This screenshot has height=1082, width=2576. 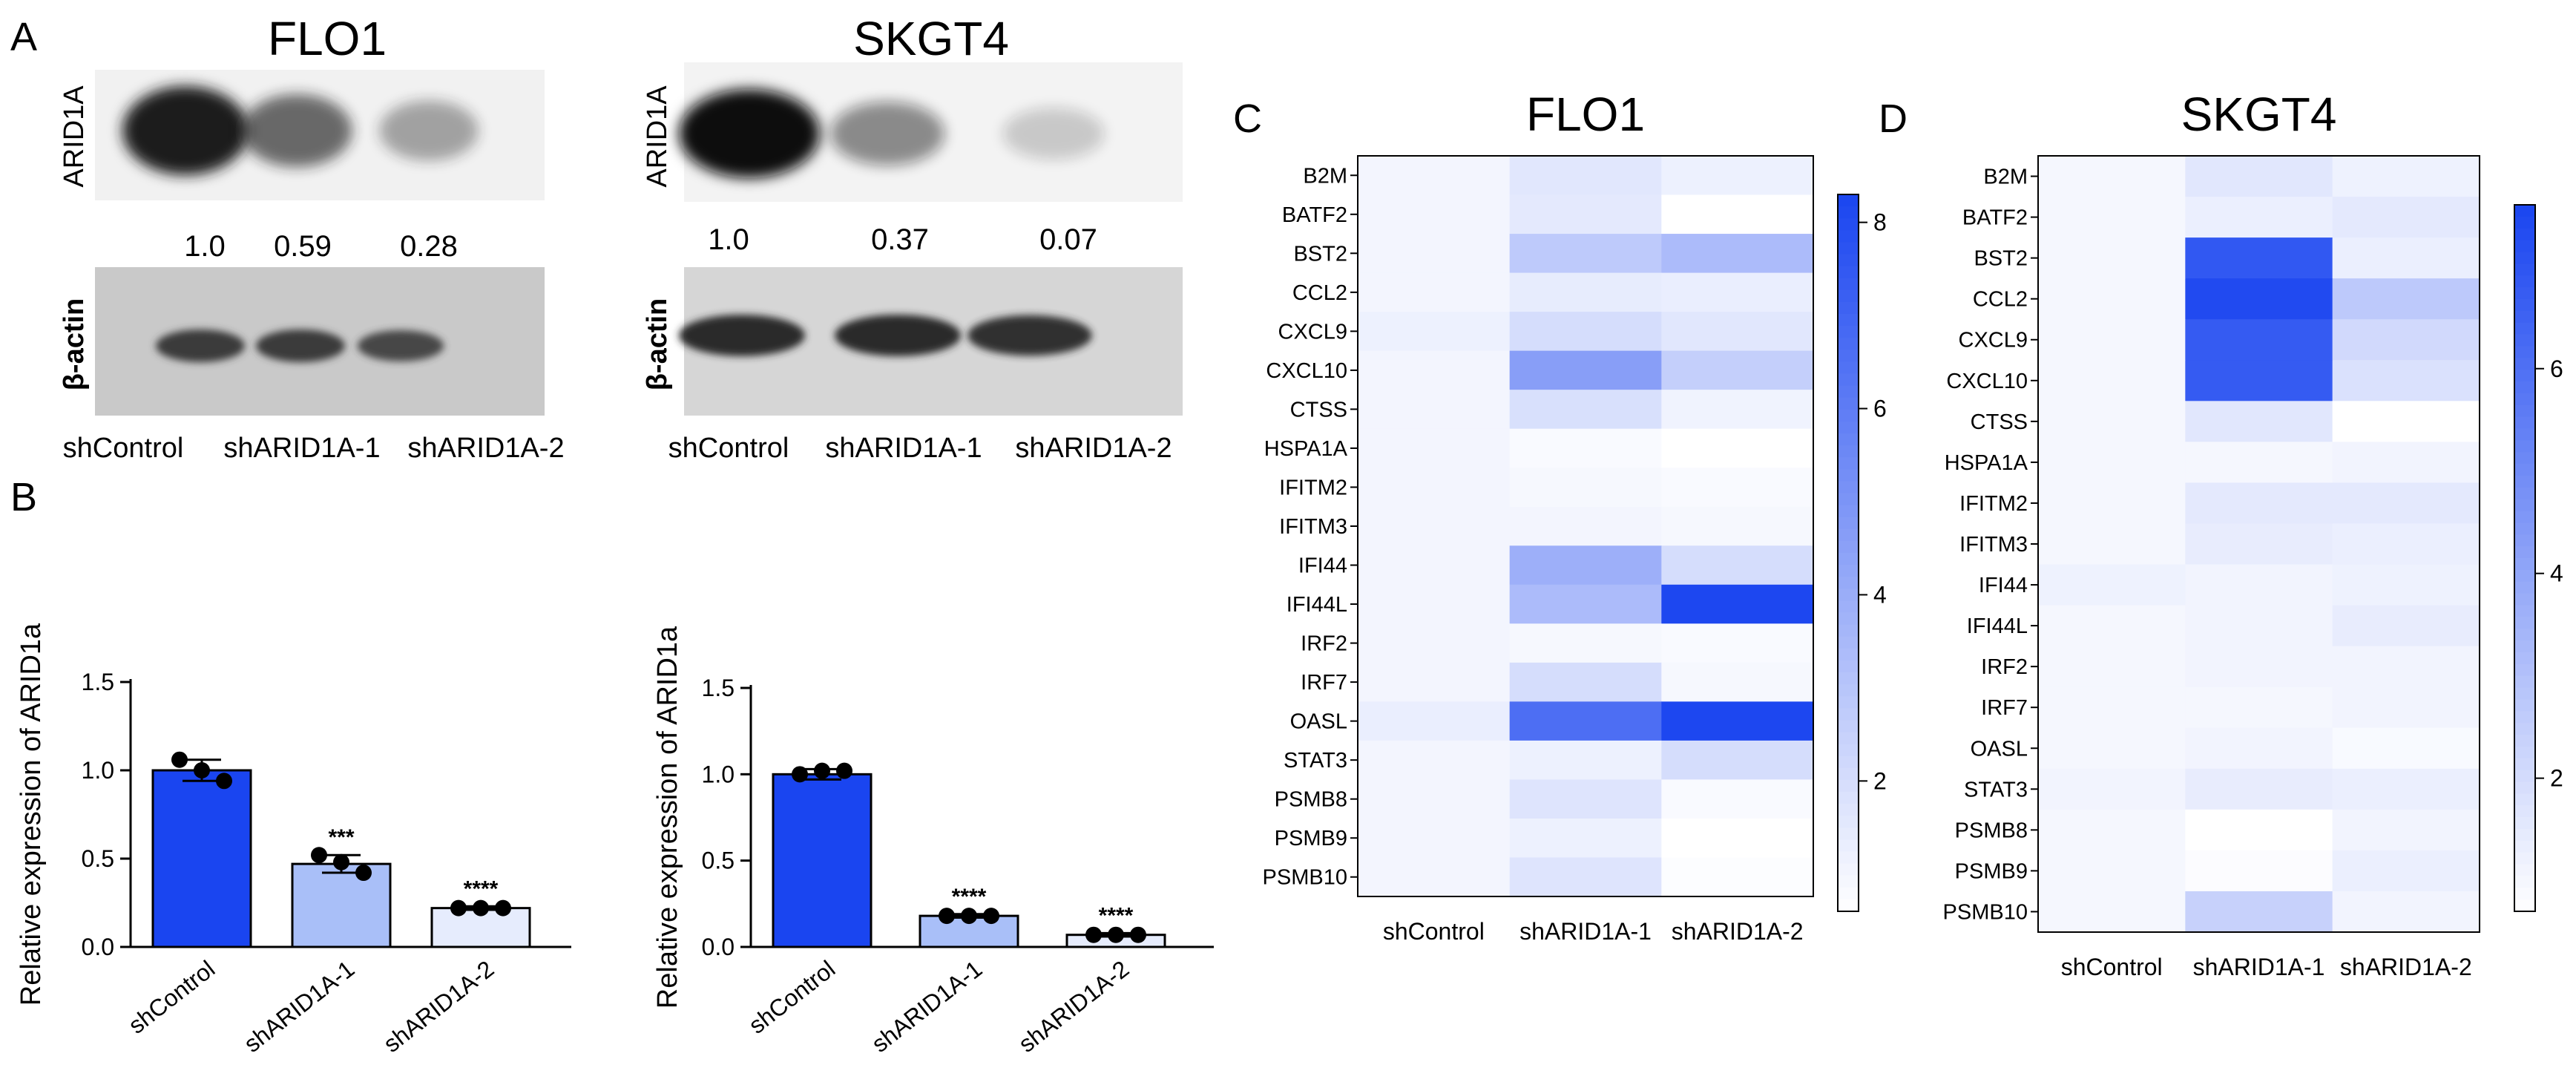 I want to click on row-label: IFITM2, so click(x=1313, y=487).